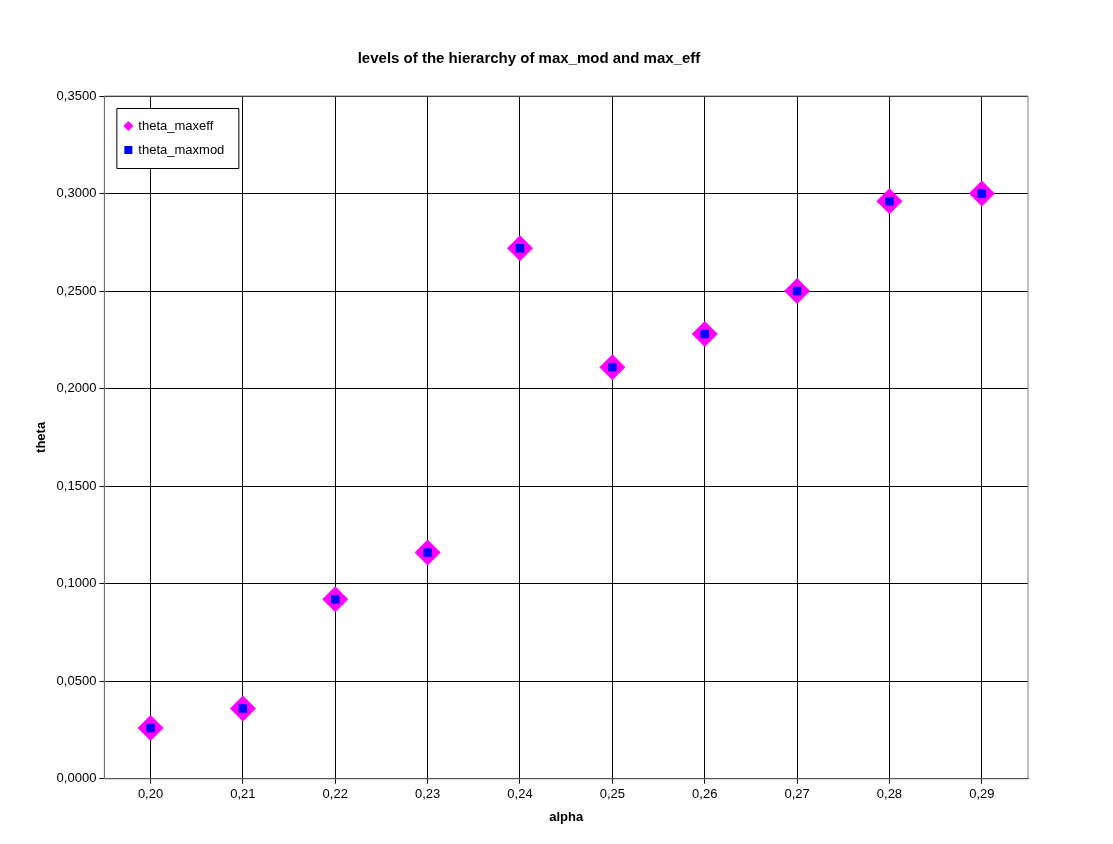 This screenshot has height=844, width=1113. I want to click on legend-label: theta_maxeff, so click(176, 125).